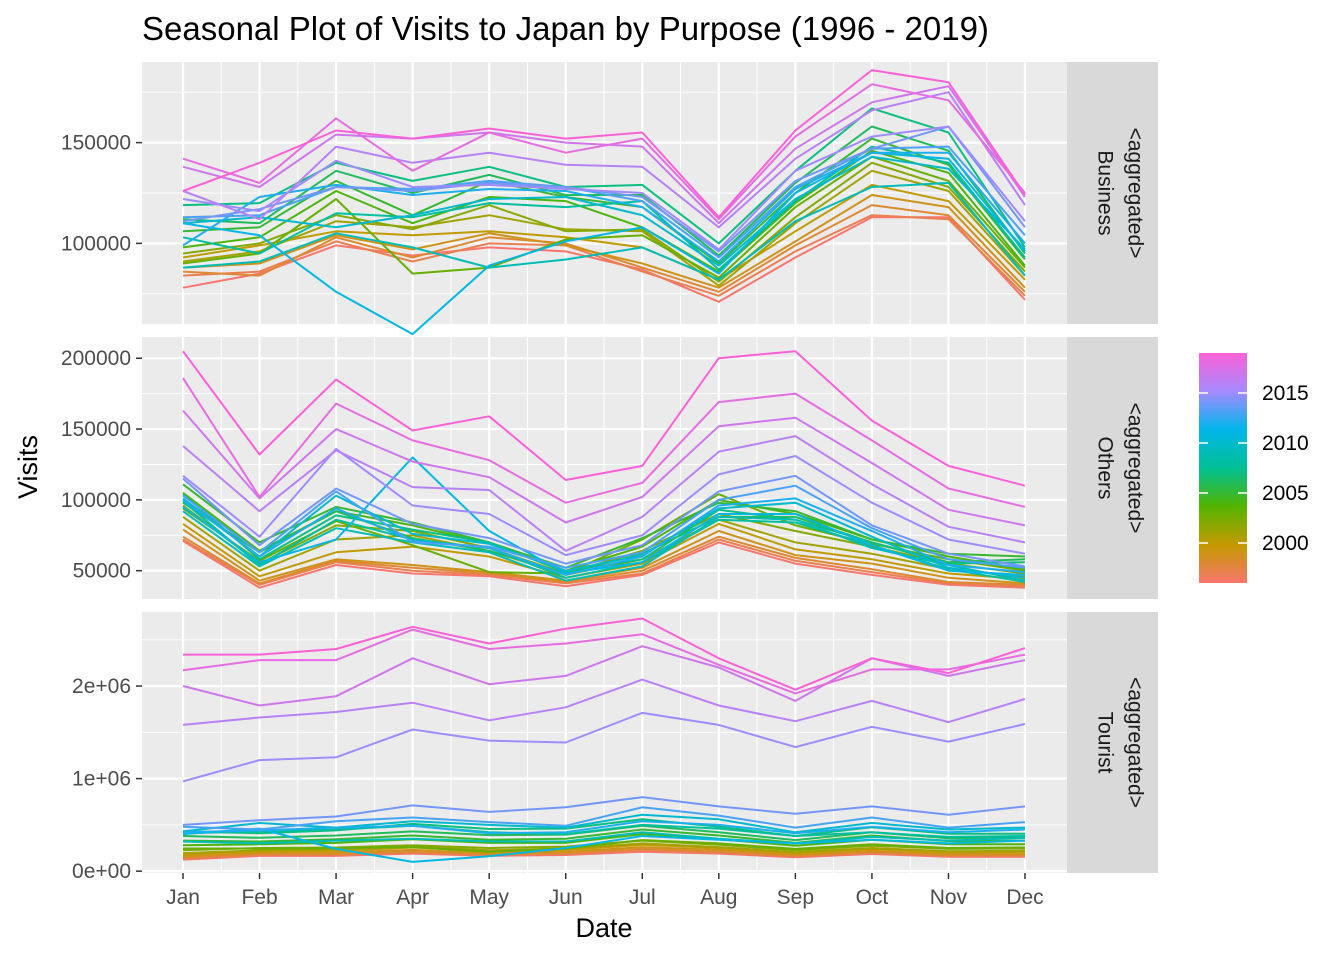 The width and height of the screenshot is (1344, 965). I want to click on x-tick-label: Jan, so click(183, 897).